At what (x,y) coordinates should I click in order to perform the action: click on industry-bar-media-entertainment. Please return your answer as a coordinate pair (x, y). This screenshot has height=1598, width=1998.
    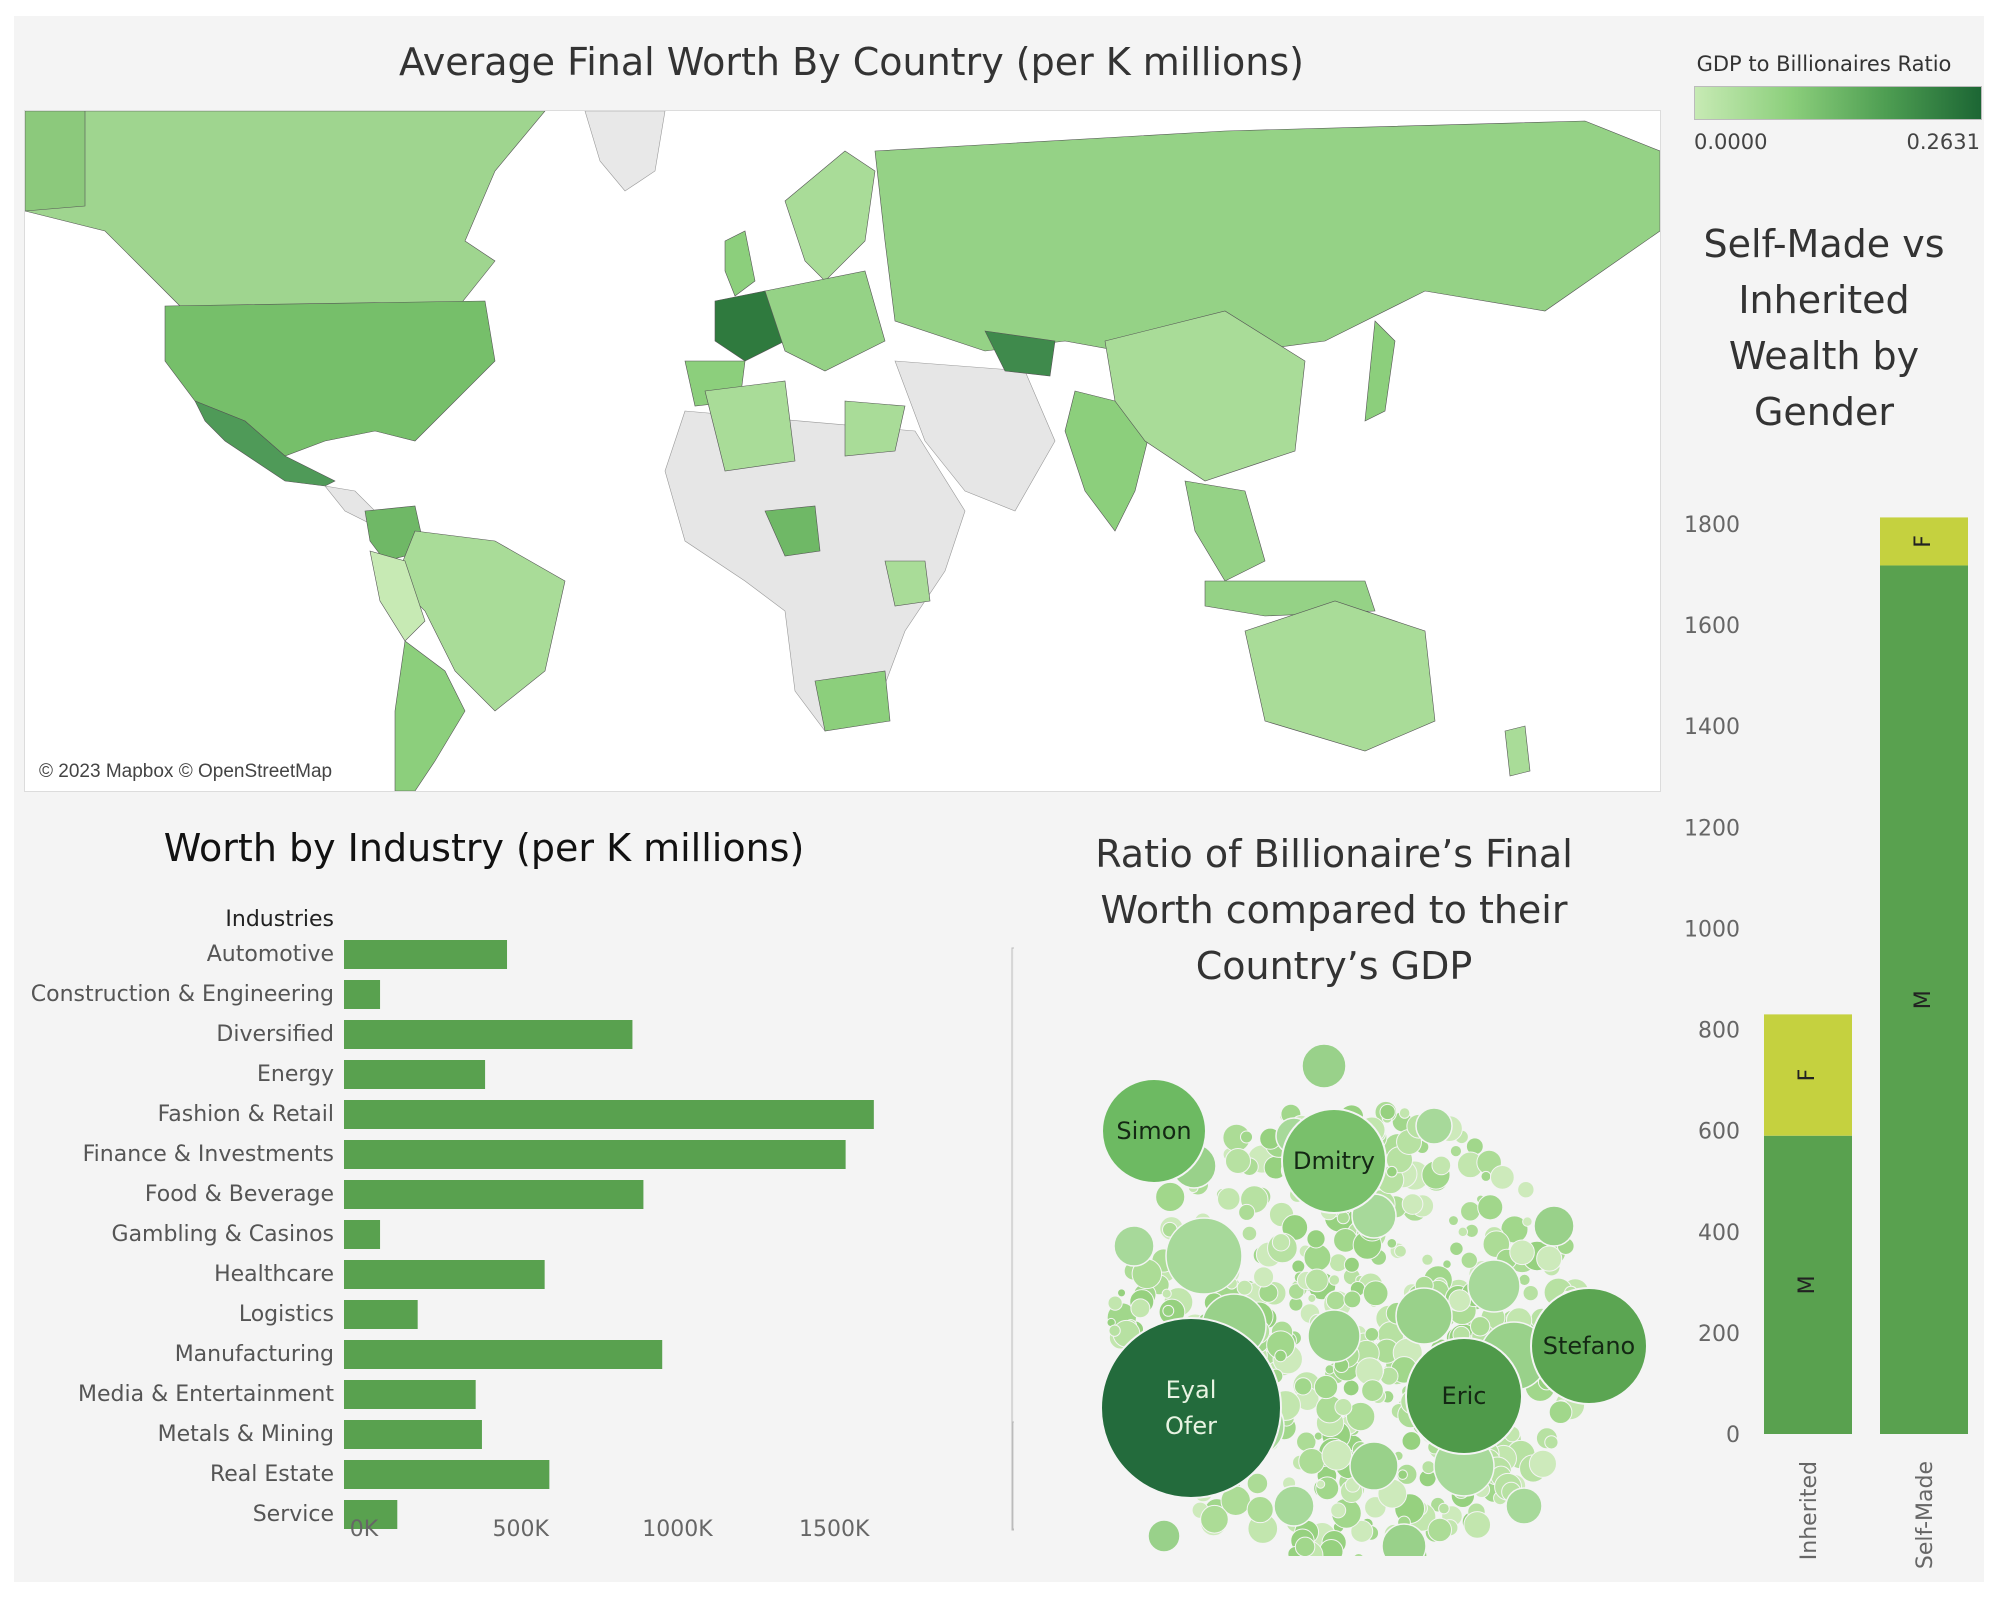
    Looking at the image, I should click on (410, 1394).